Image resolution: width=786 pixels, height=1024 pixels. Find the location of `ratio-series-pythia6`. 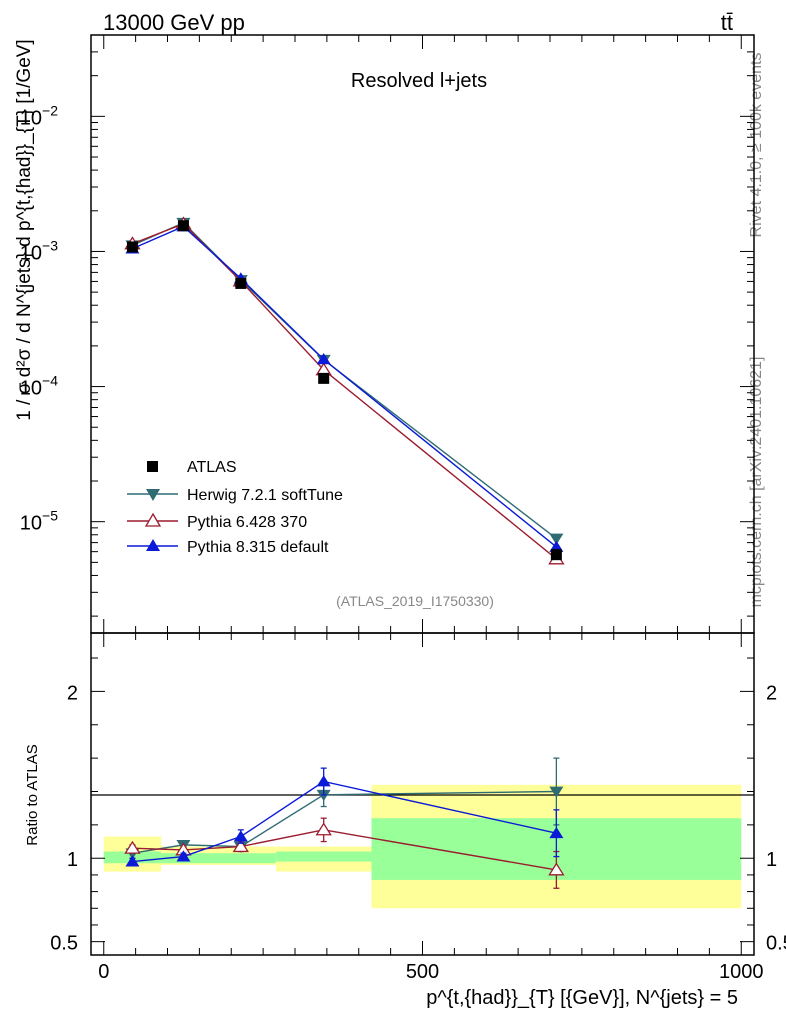

ratio-series-pythia6 is located at coordinates (344, 853).